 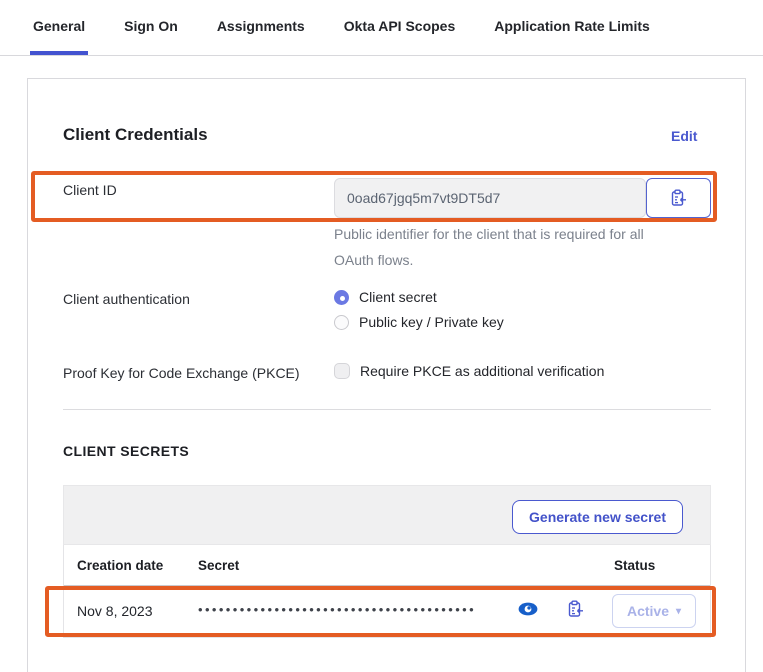 I want to click on tab-assignments: Assignments, so click(x=260, y=26).